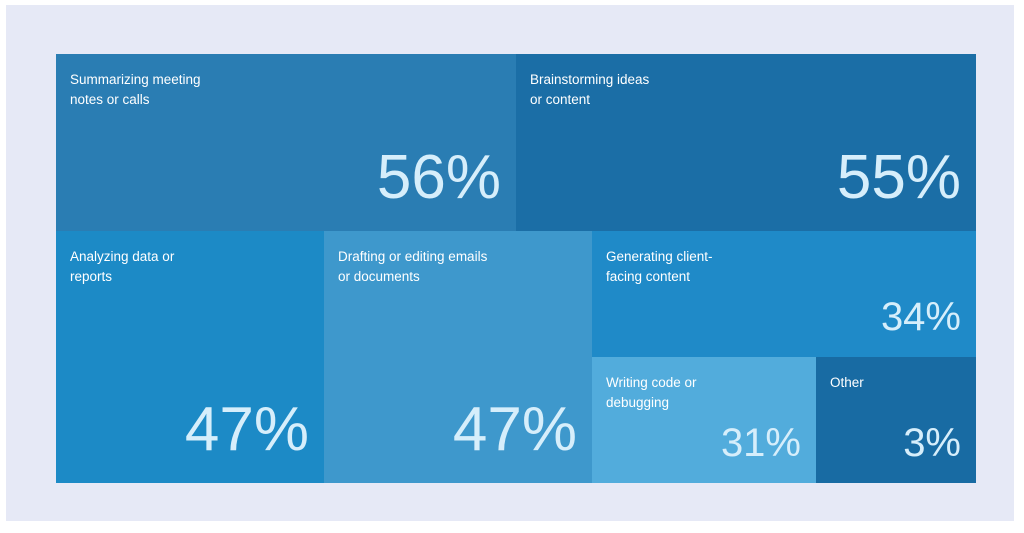 This screenshot has height=533, width=1024. What do you see at coordinates (438, 177) in the screenshot?
I see `tile-value: 56%` at bounding box center [438, 177].